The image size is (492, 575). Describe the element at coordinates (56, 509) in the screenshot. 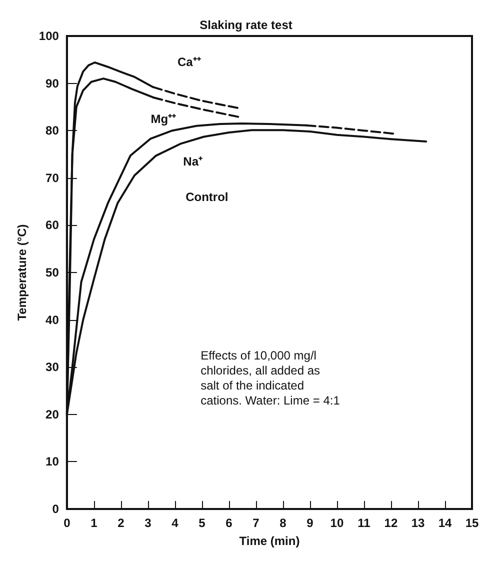

I see `y-tick-label: 0` at that location.